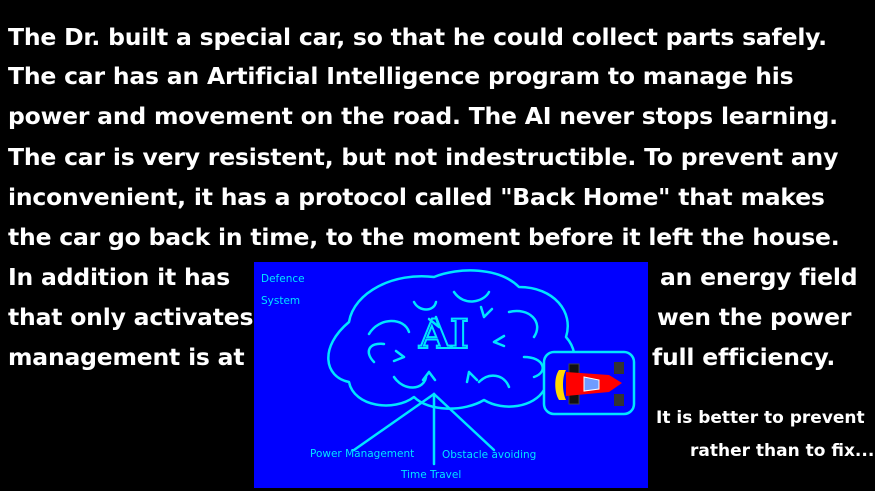  Describe the element at coordinates (744, 357) in the screenshot. I see `story-right-fragment-3: full efficiency.` at that location.